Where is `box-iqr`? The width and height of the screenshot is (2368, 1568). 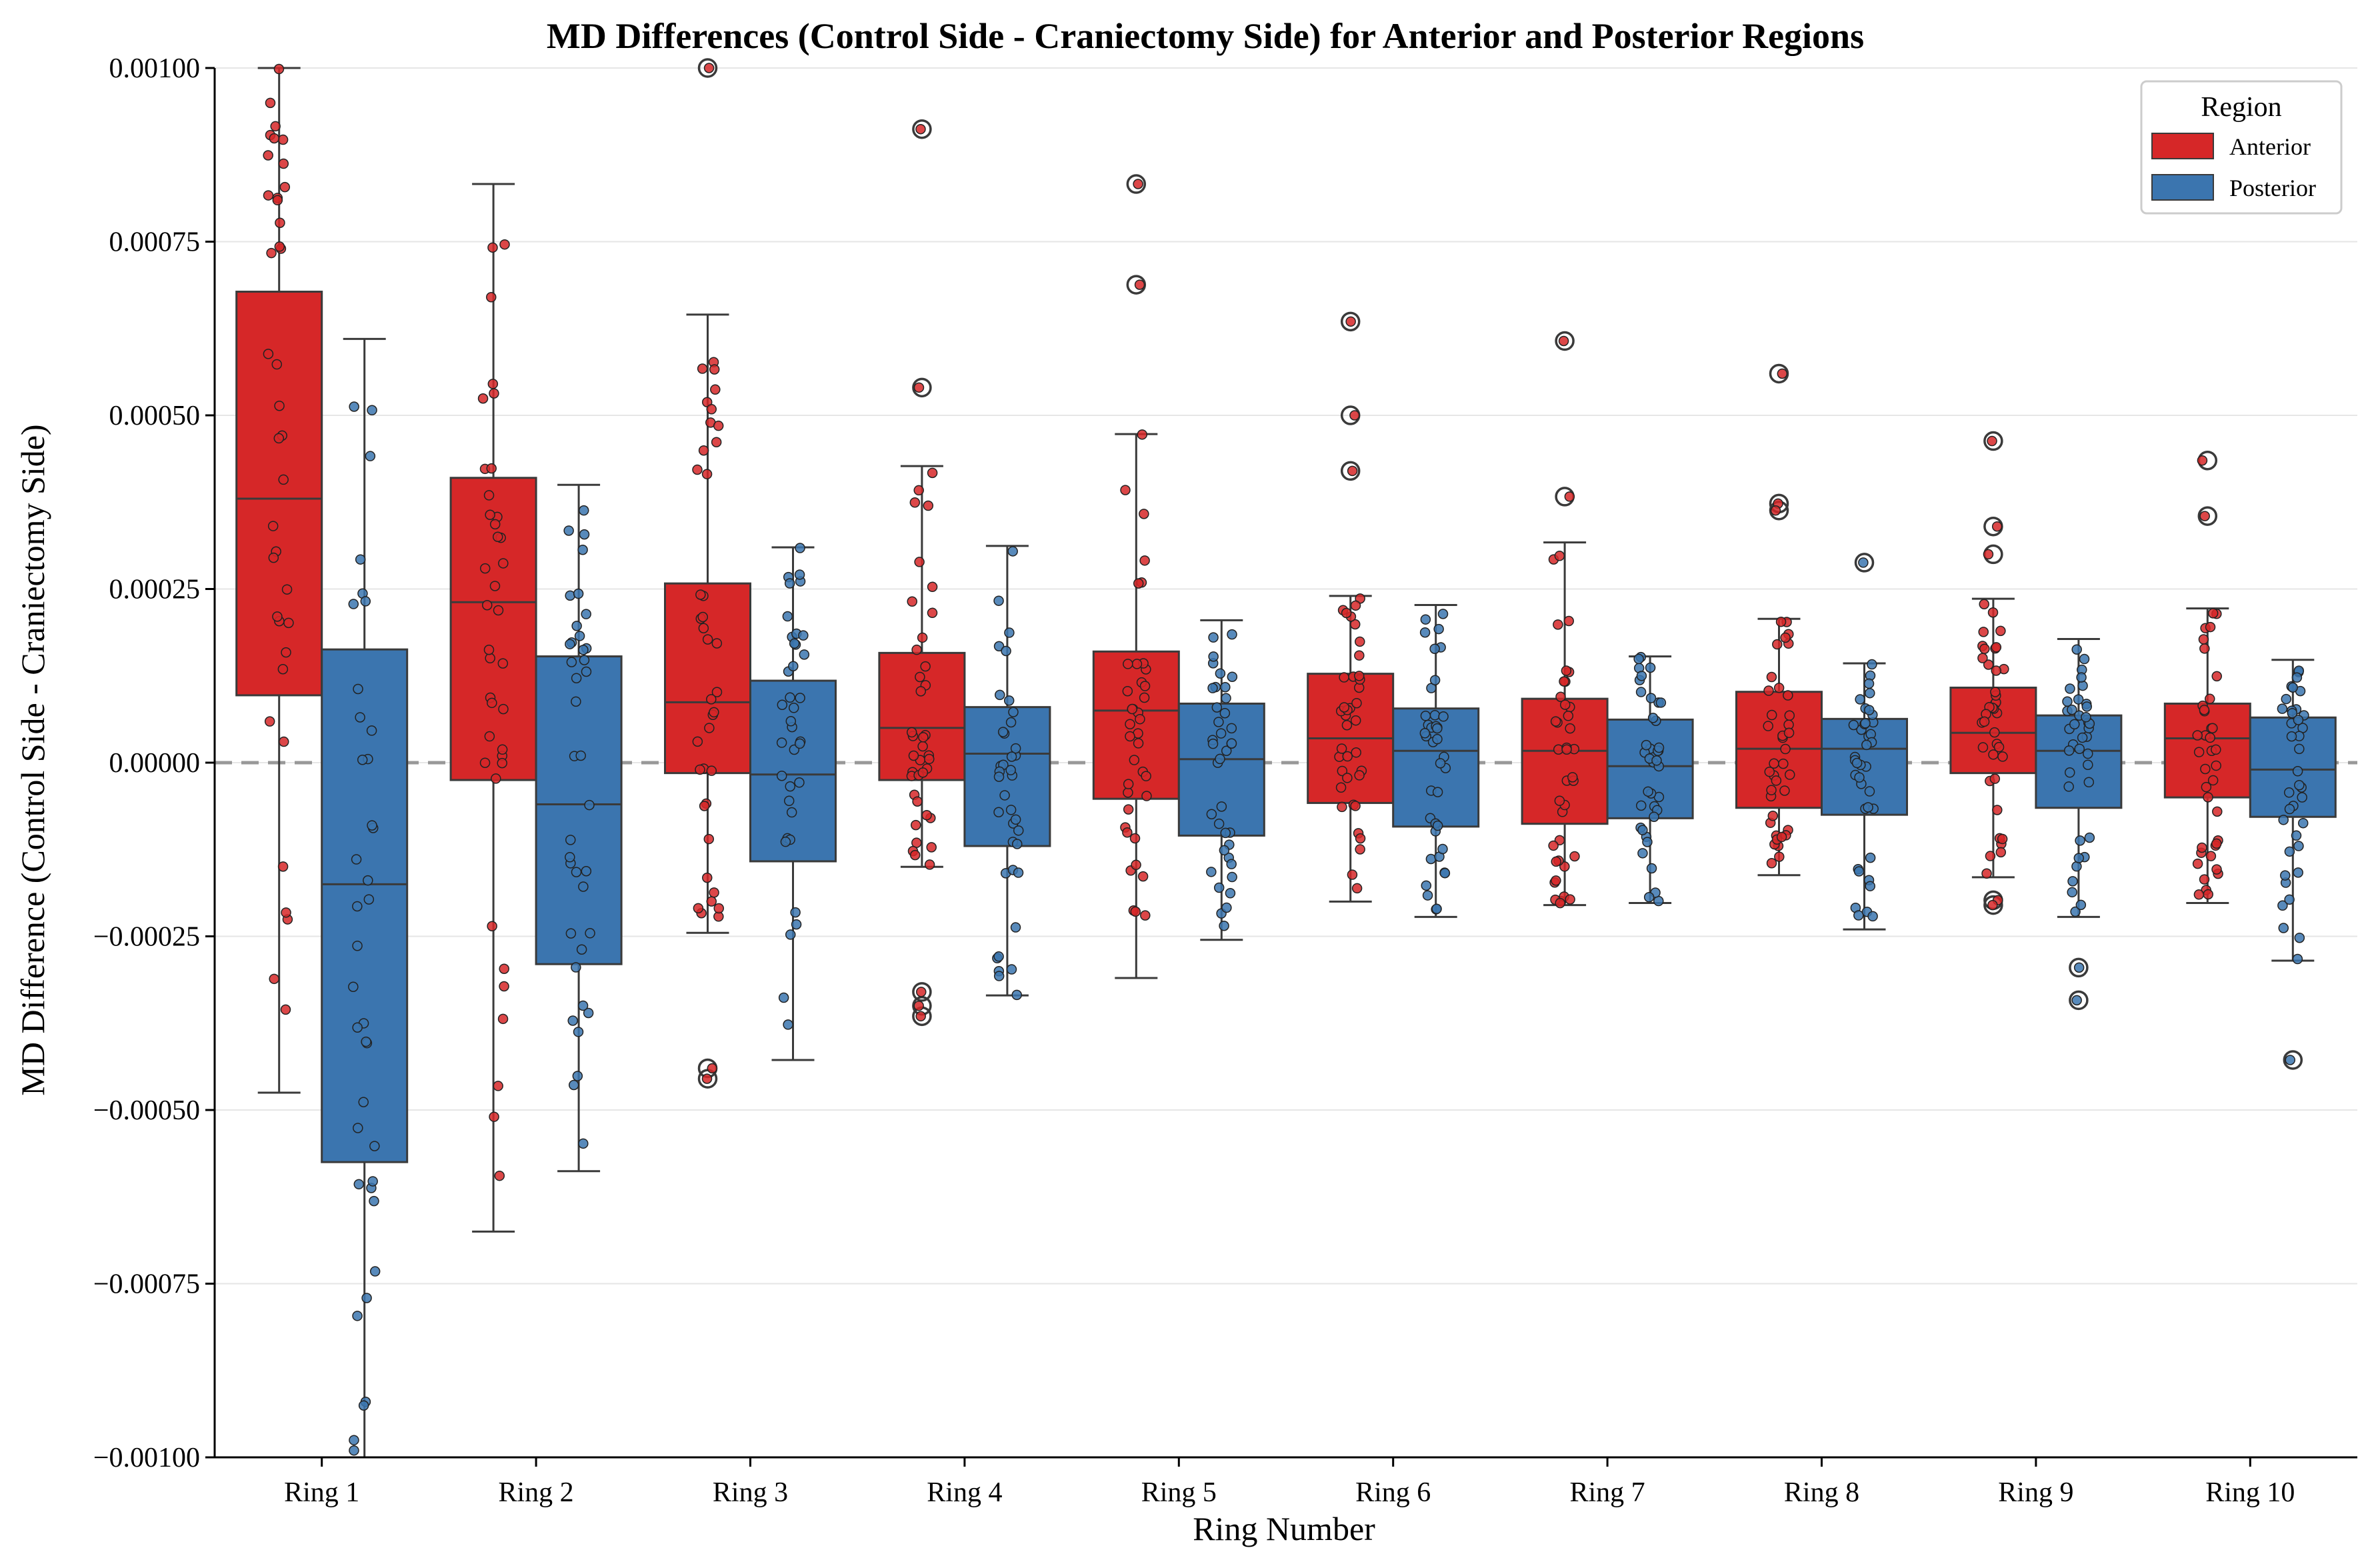
box-iqr is located at coordinates (1779, 750).